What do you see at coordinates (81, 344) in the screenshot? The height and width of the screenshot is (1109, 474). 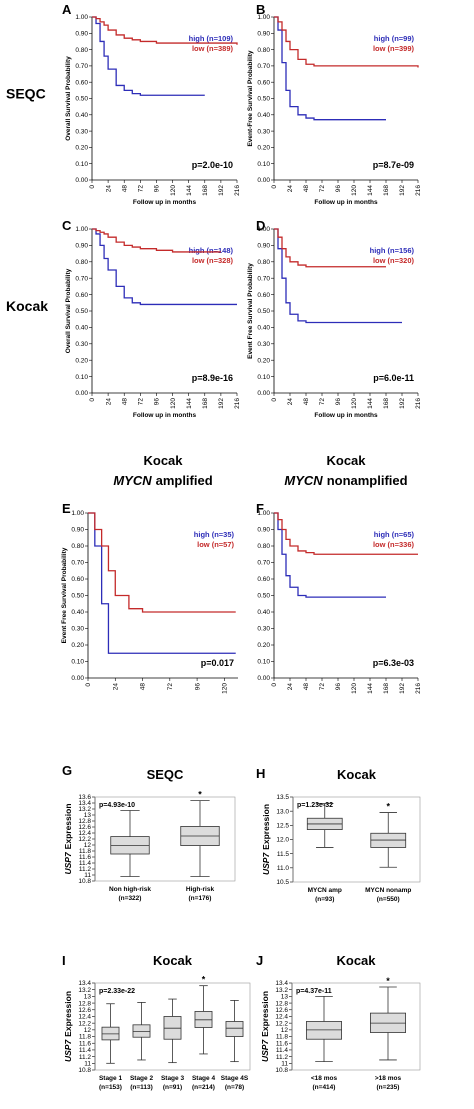 I see `y-tick-label: 0.30` at bounding box center [81, 344].